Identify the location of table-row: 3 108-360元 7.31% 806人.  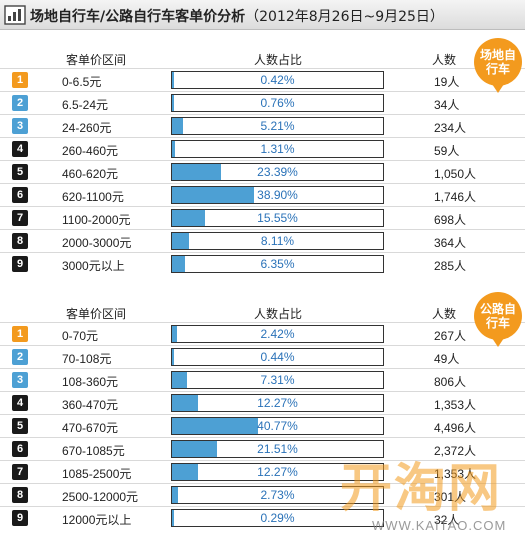
(262, 379).